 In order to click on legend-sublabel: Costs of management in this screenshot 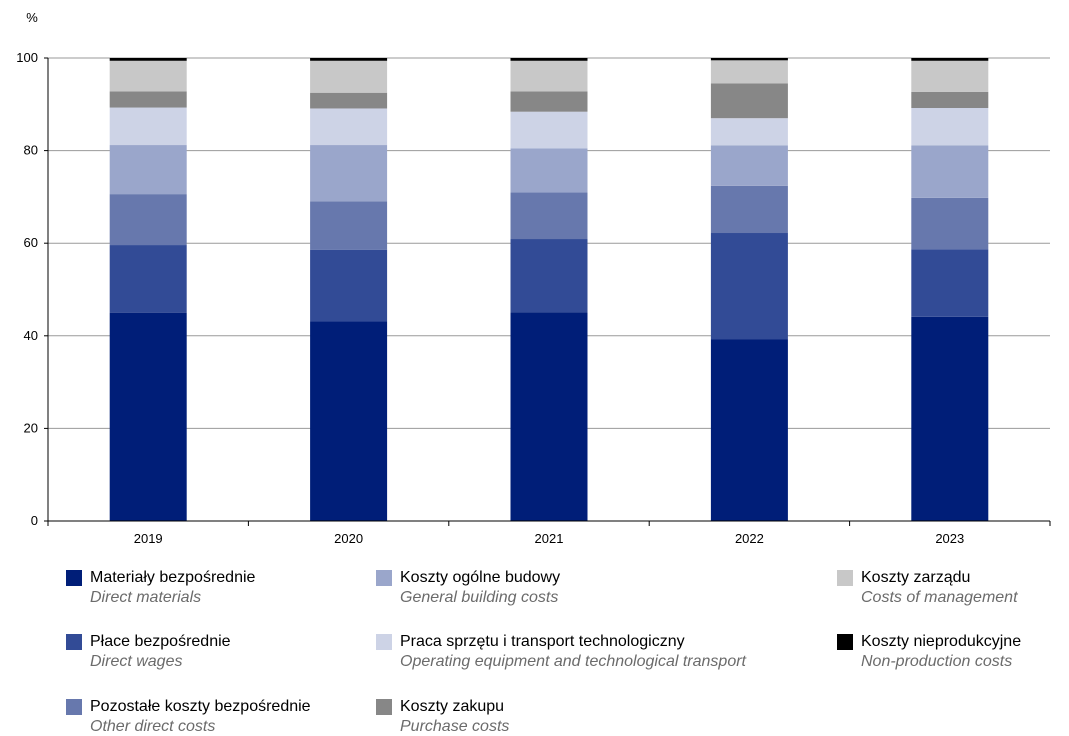, I will do `click(939, 597)`.